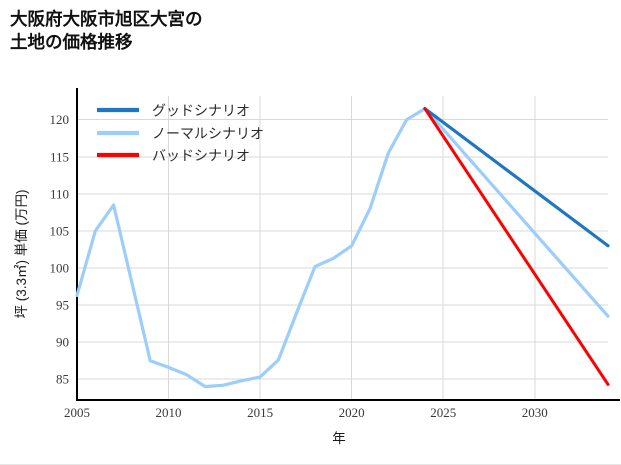 The image size is (621, 465). What do you see at coordinates (208, 135) in the screenshot?
I see `legend-label-1: ノーマルシナリオ` at bounding box center [208, 135].